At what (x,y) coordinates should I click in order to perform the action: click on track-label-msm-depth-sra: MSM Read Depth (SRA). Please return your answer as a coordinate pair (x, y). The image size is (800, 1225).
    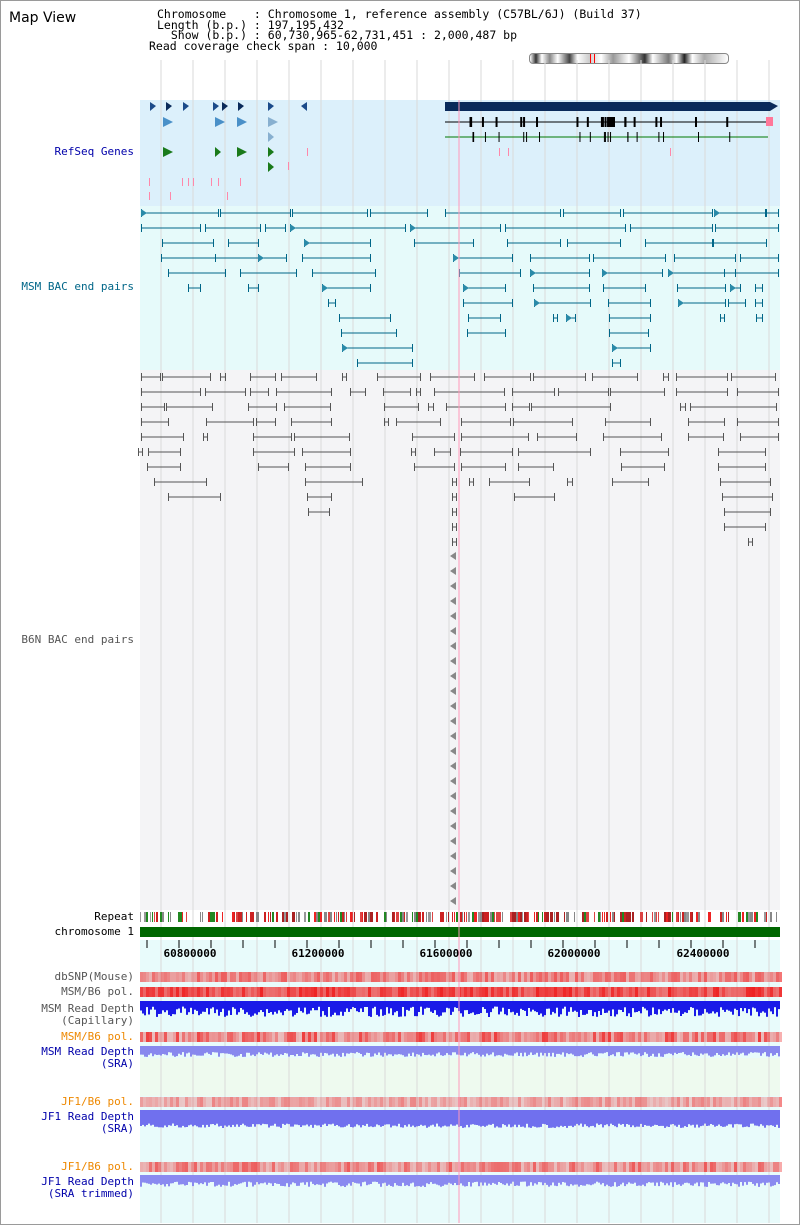
    Looking at the image, I should click on (87, 1058).